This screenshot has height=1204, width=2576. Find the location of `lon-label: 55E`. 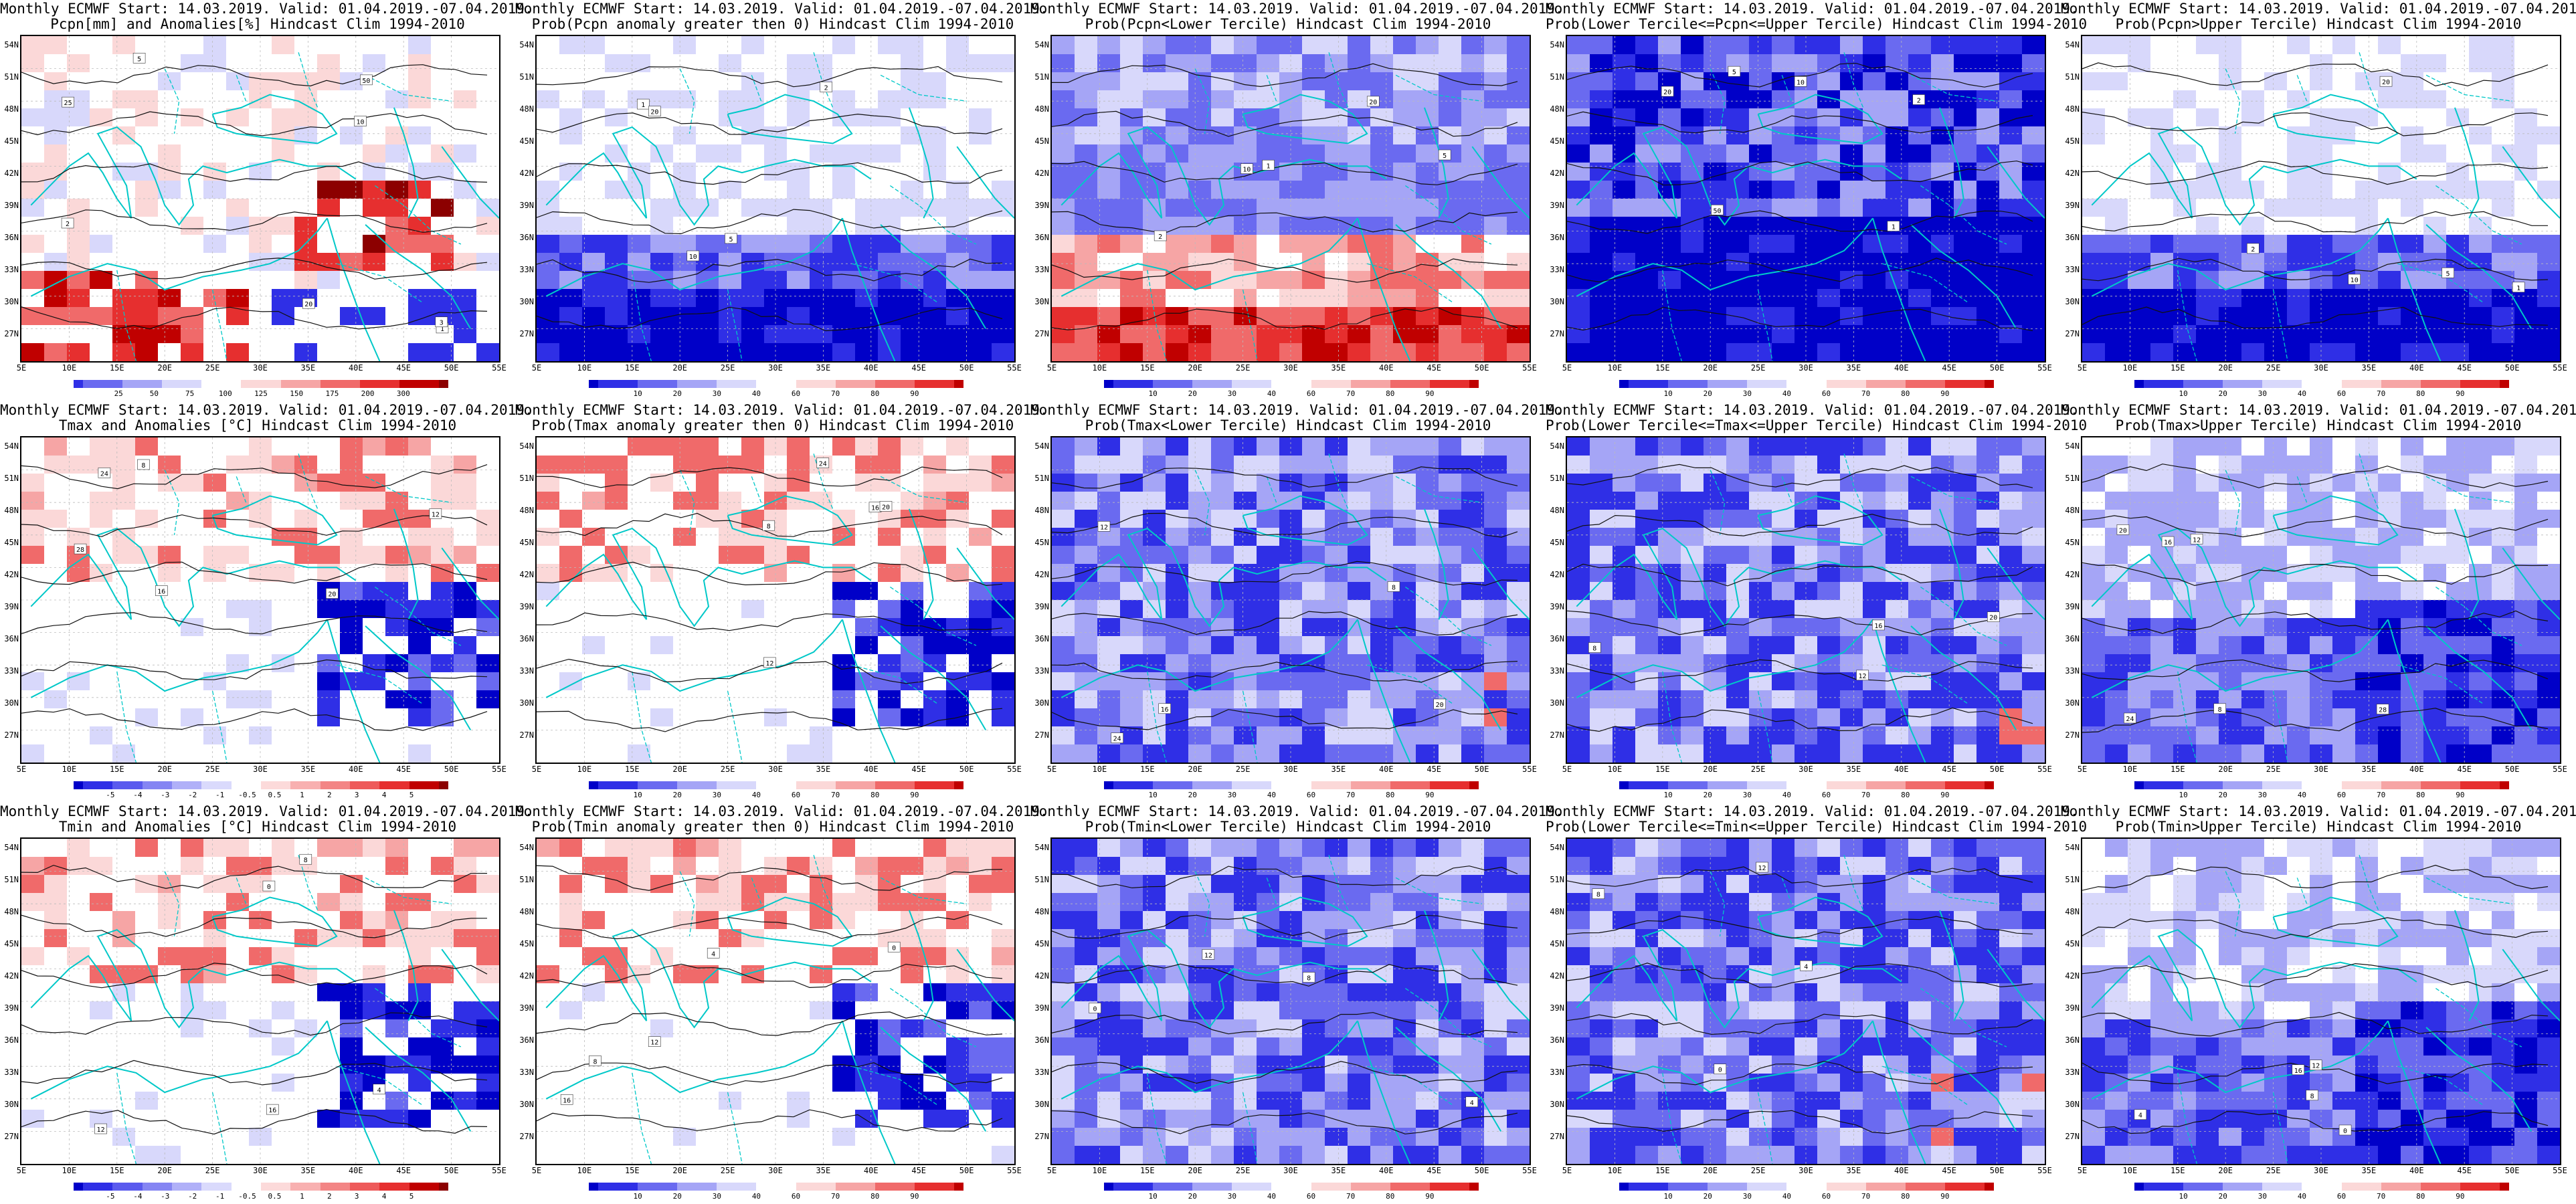

lon-label: 55E is located at coordinates (2560, 368).